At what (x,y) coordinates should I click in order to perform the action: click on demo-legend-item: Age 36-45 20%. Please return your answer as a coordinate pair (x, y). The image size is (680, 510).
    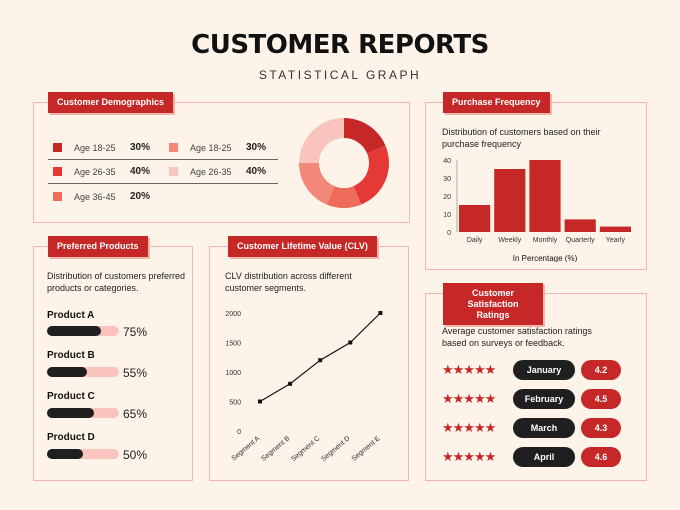
    Looking at the image, I should click on (101, 196).